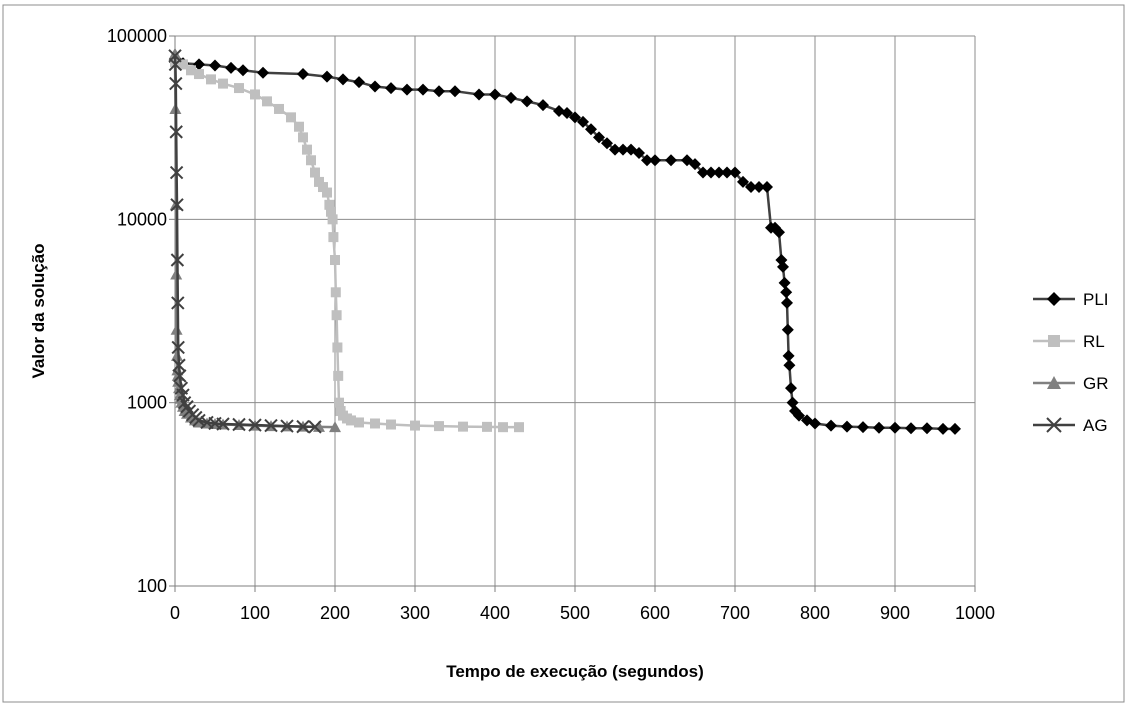 The height and width of the screenshot is (711, 1128). Describe the element at coordinates (1071, 383) in the screenshot. I see `legend-item-gr: GR` at that location.